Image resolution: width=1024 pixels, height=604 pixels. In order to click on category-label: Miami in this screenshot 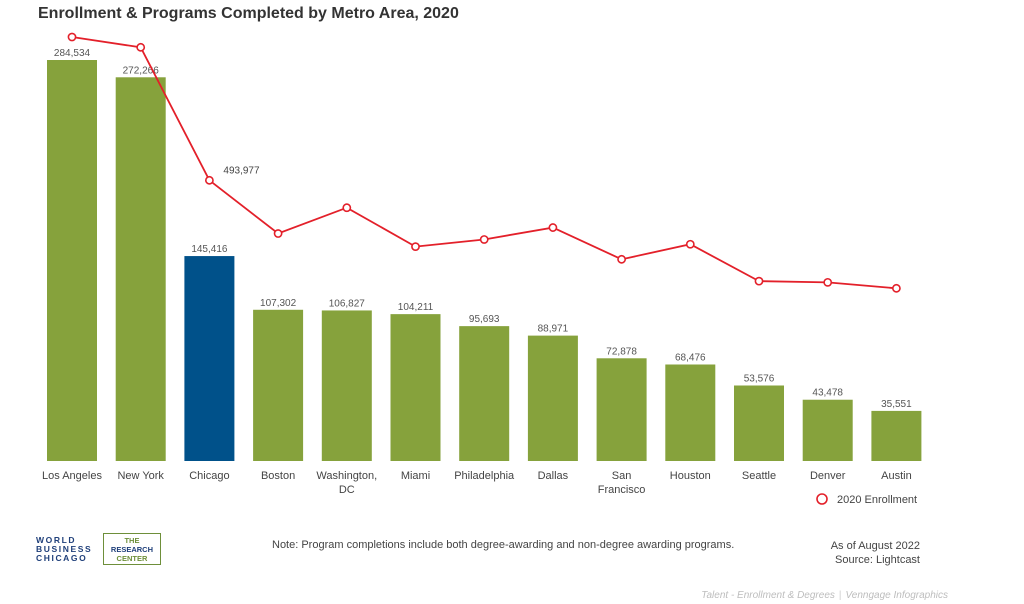, I will do `click(415, 476)`.